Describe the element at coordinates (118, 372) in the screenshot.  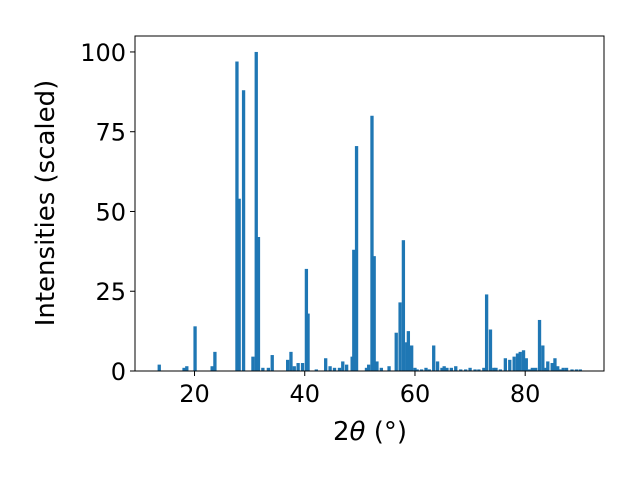
I see `y-tick-label: 0` at that location.